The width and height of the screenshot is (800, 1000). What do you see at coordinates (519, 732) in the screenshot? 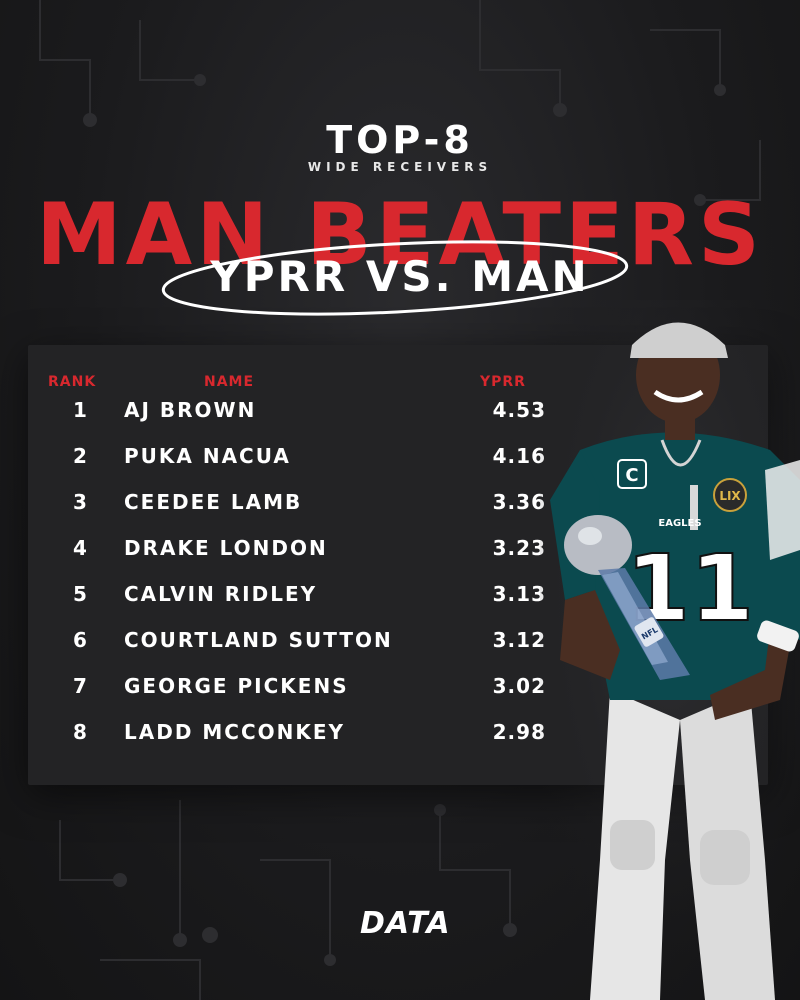
I see `yprr-cell: 2.98` at bounding box center [519, 732].